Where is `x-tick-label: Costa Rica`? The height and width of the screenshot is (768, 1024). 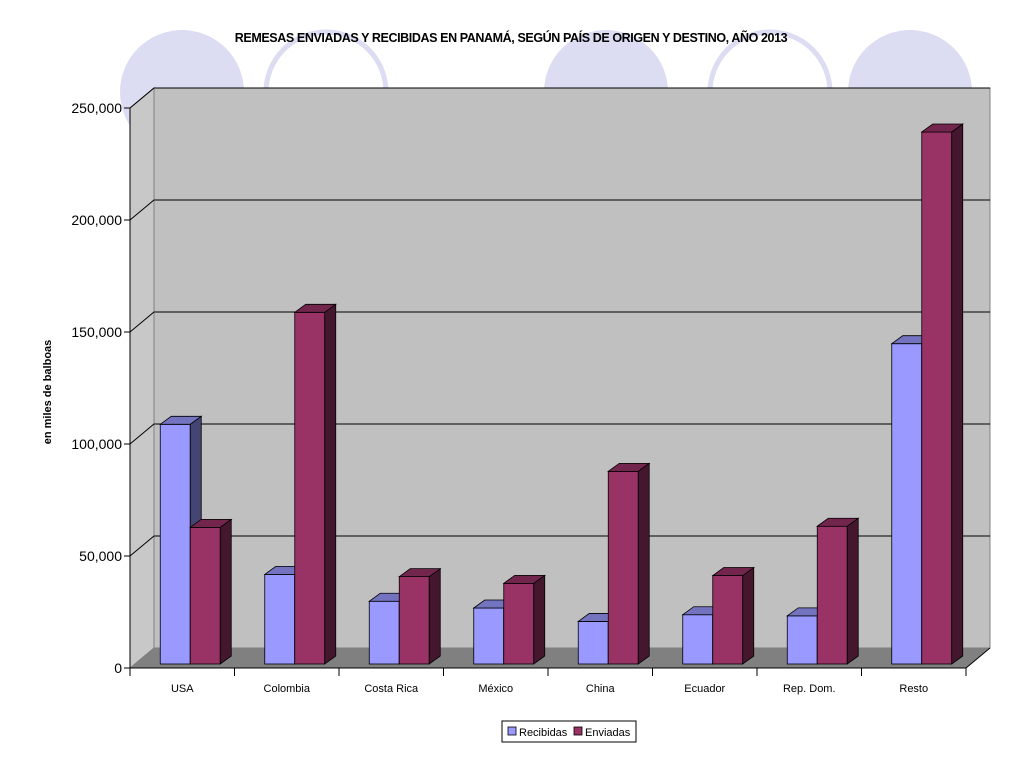 x-tick-label: Costa Rica is located at coordinates (391, 689).